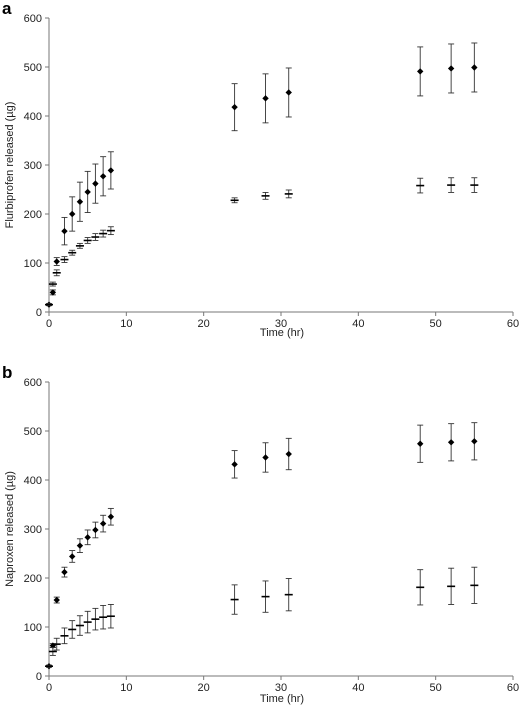 Image resolution: width=520 pixels, height=709 pixels. What do you see at coordinates (7, 372) in the screenshot?
I see `panel-label: b` at bounding box center [7, 372].